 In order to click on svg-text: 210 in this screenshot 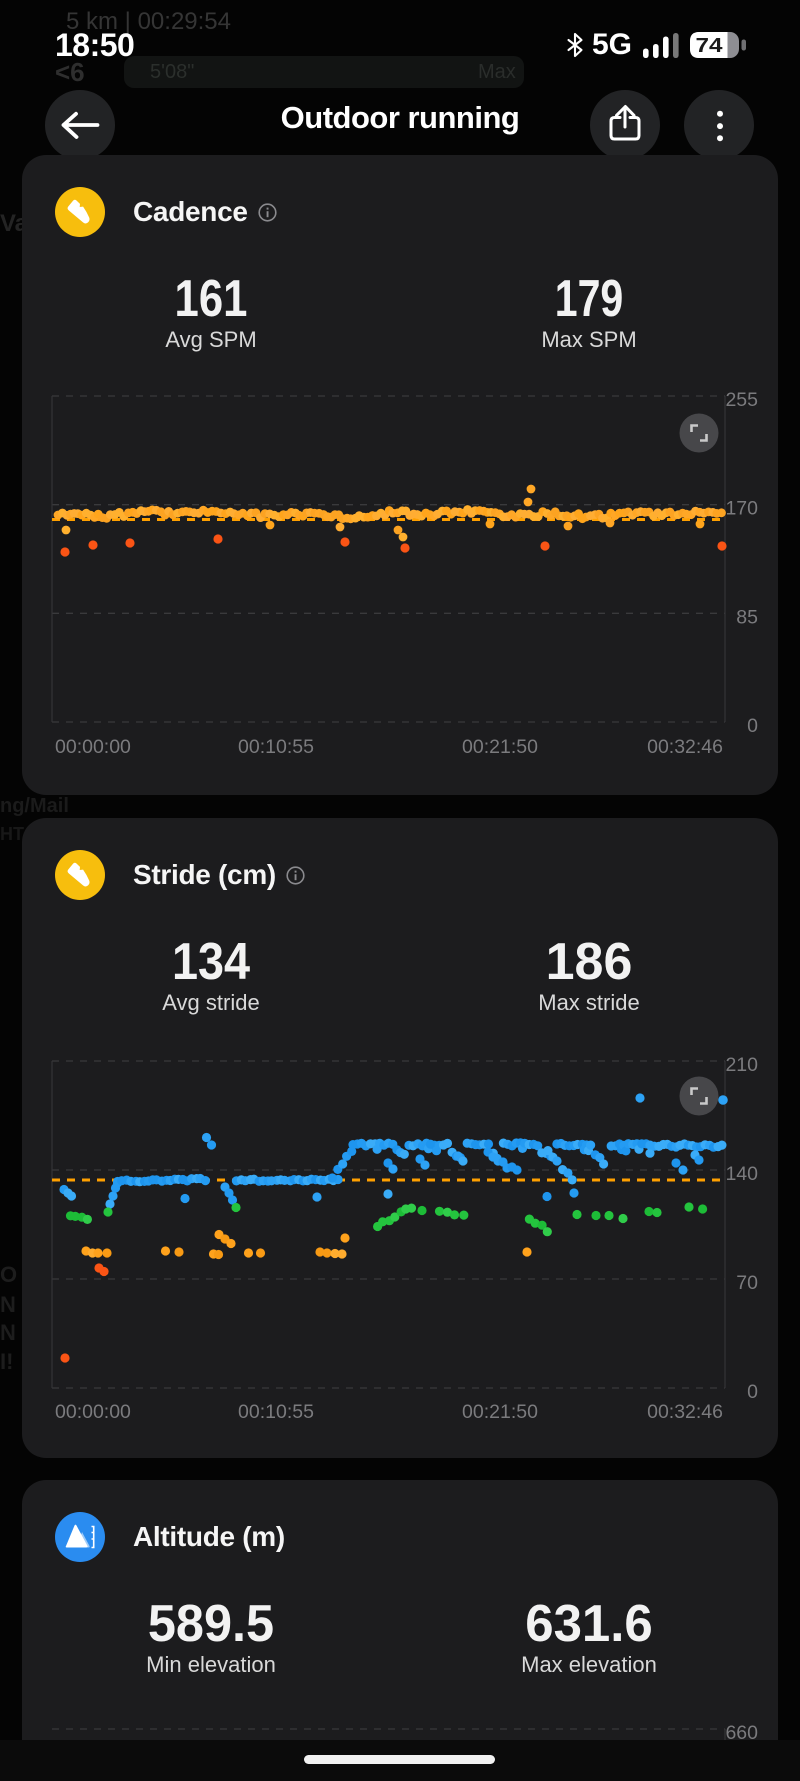, I will do `click(741, 1065)`.